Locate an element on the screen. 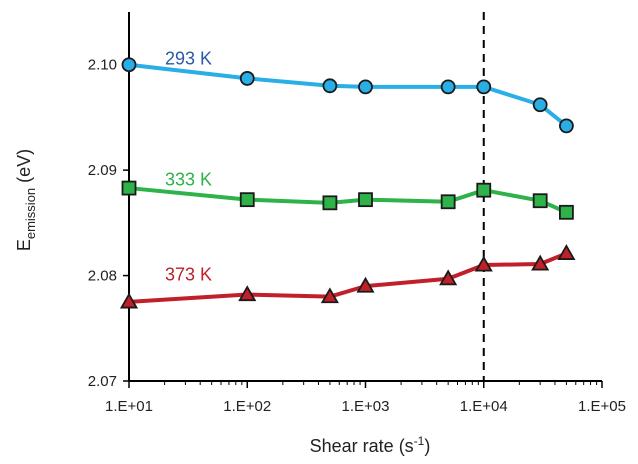 This screenshot has width=638, height=464. series-line-293-k is located at coordinates (348, 95).